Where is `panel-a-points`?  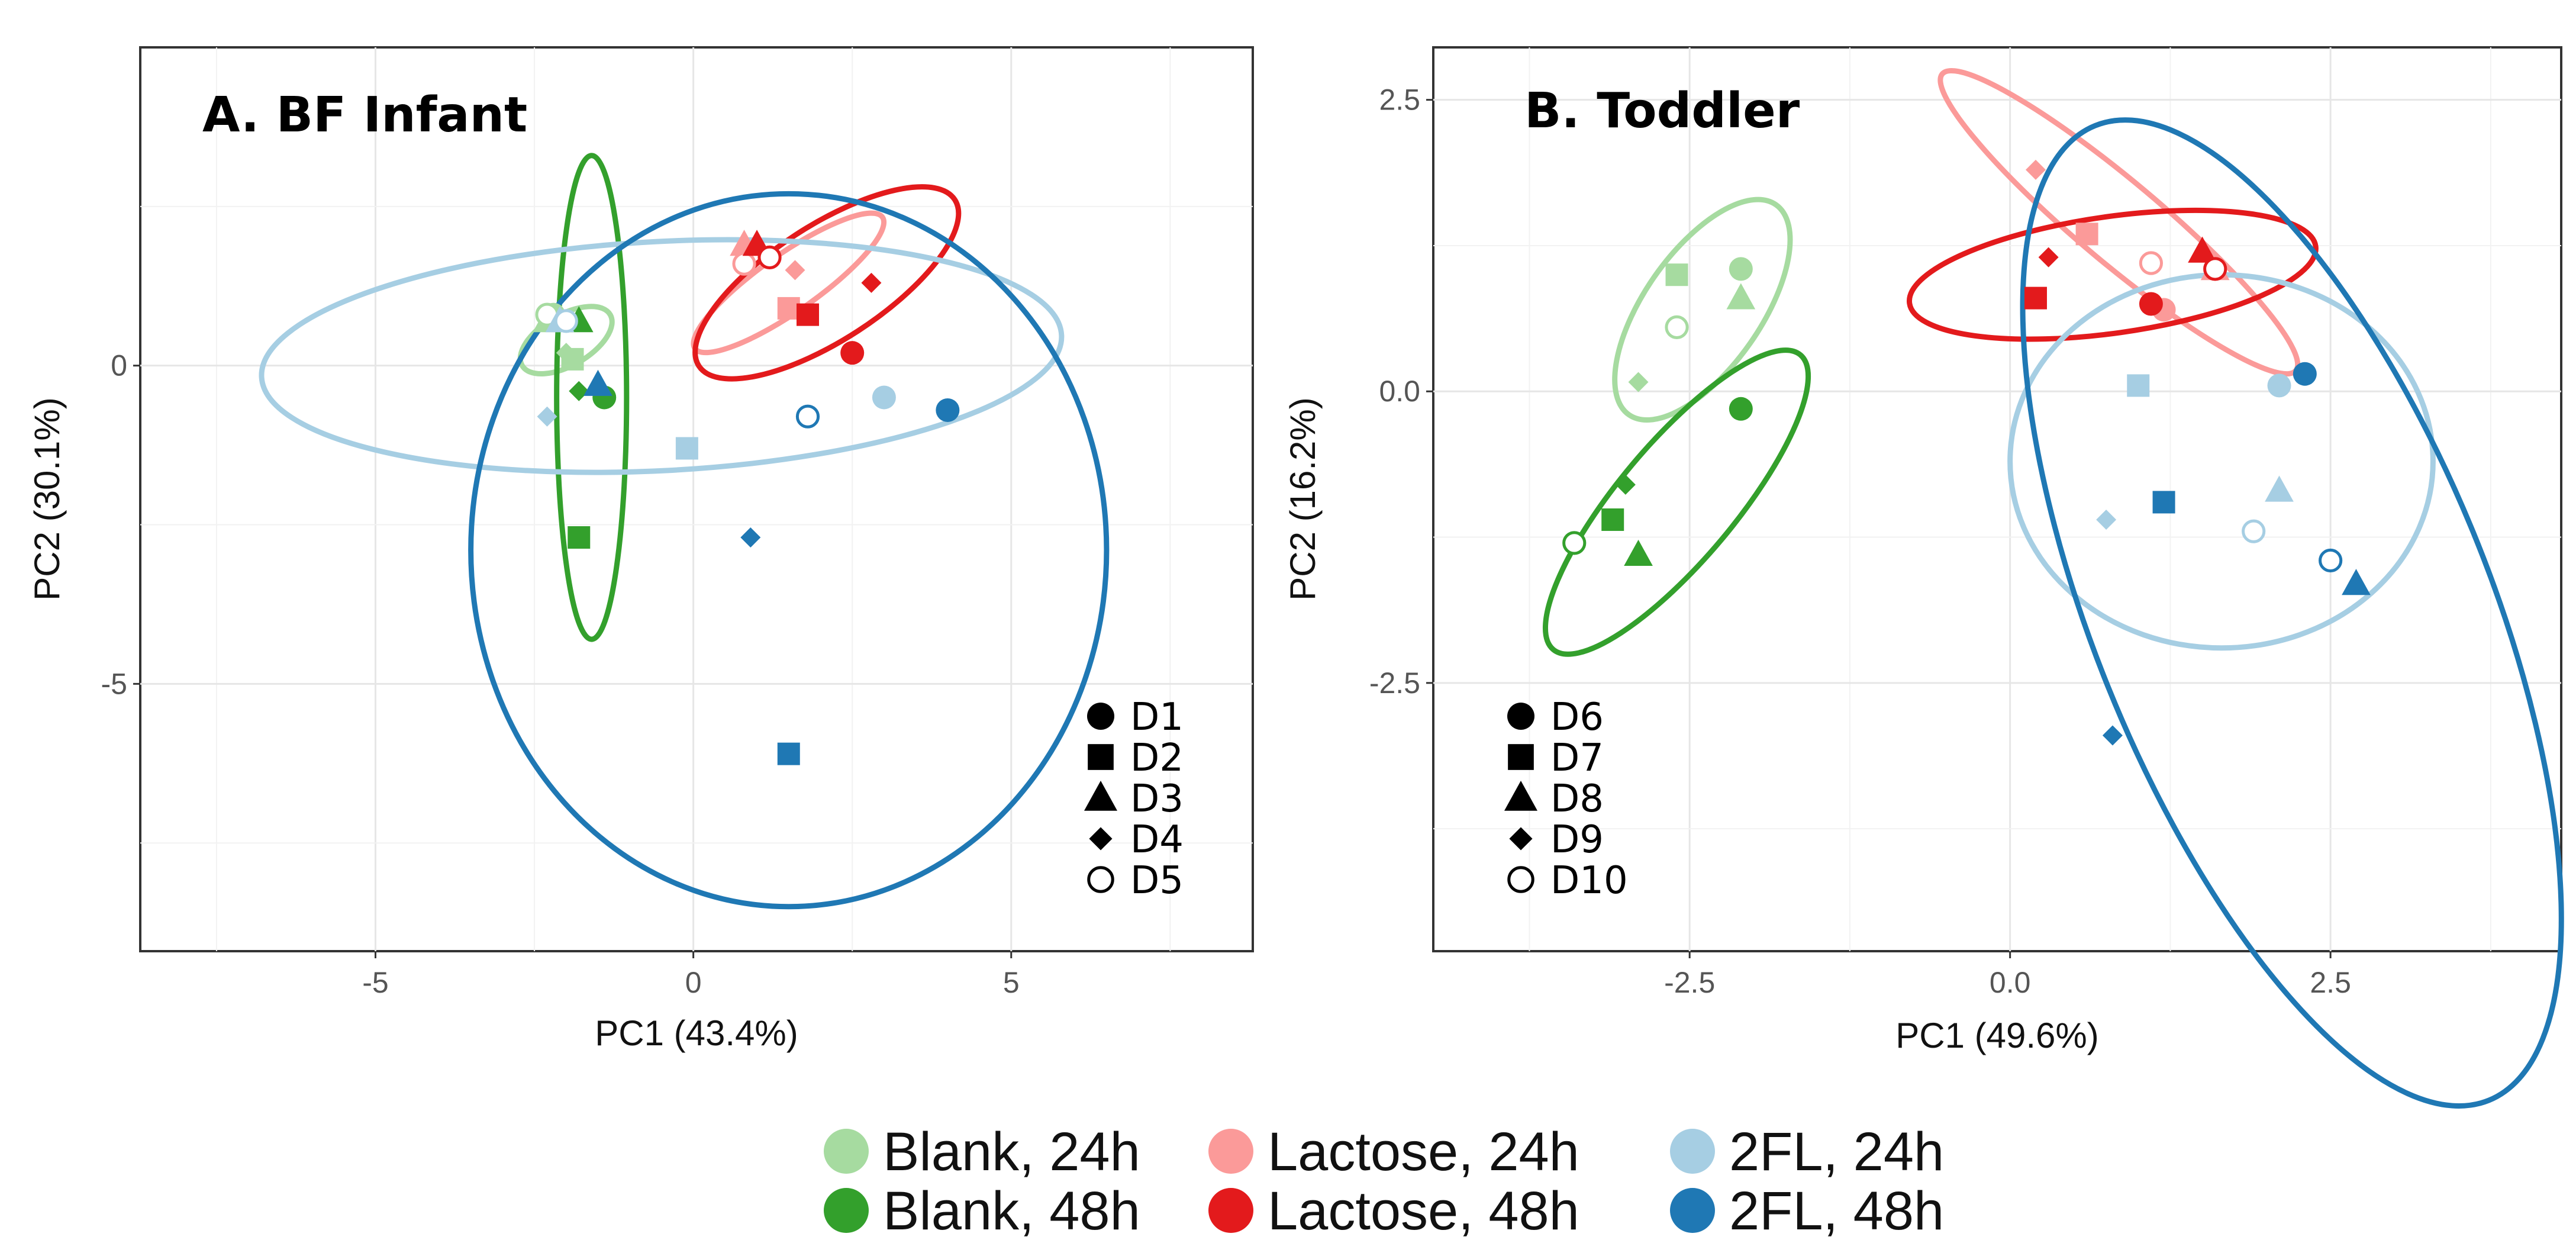 panel-a-points is located at coordinates (746, 497).